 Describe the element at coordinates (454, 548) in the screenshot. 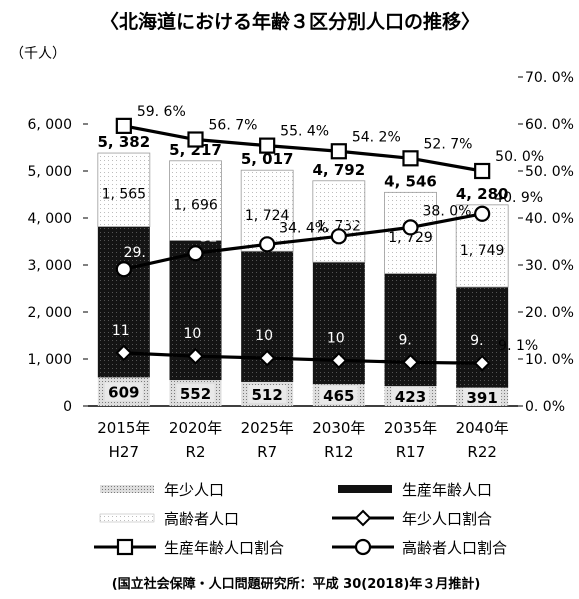

I see `legend-label: 高齢者人口割合` at that location.